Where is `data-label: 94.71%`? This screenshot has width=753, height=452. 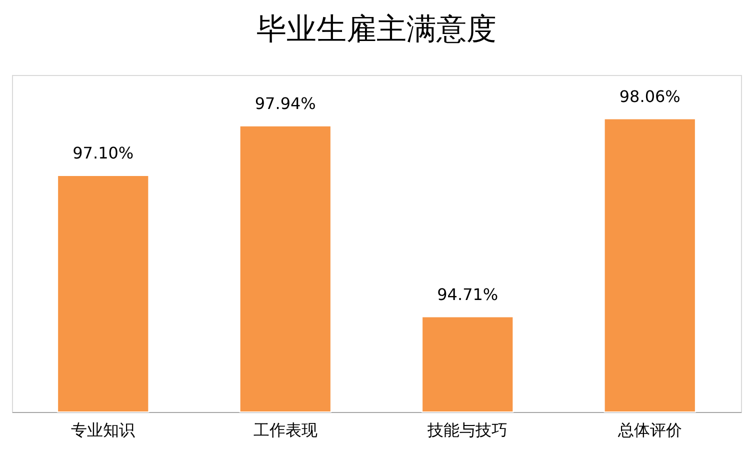
data-label: 94.71% is located at coordinates (467, 294).